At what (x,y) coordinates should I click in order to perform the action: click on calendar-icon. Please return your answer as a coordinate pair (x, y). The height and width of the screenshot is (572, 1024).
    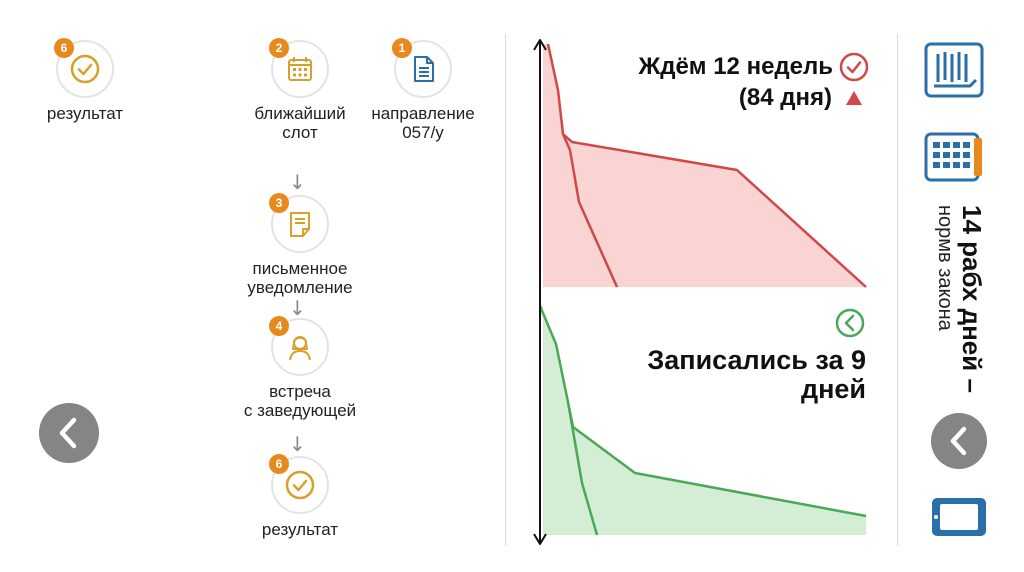
    Looking at the image, I should click on (300, 69).